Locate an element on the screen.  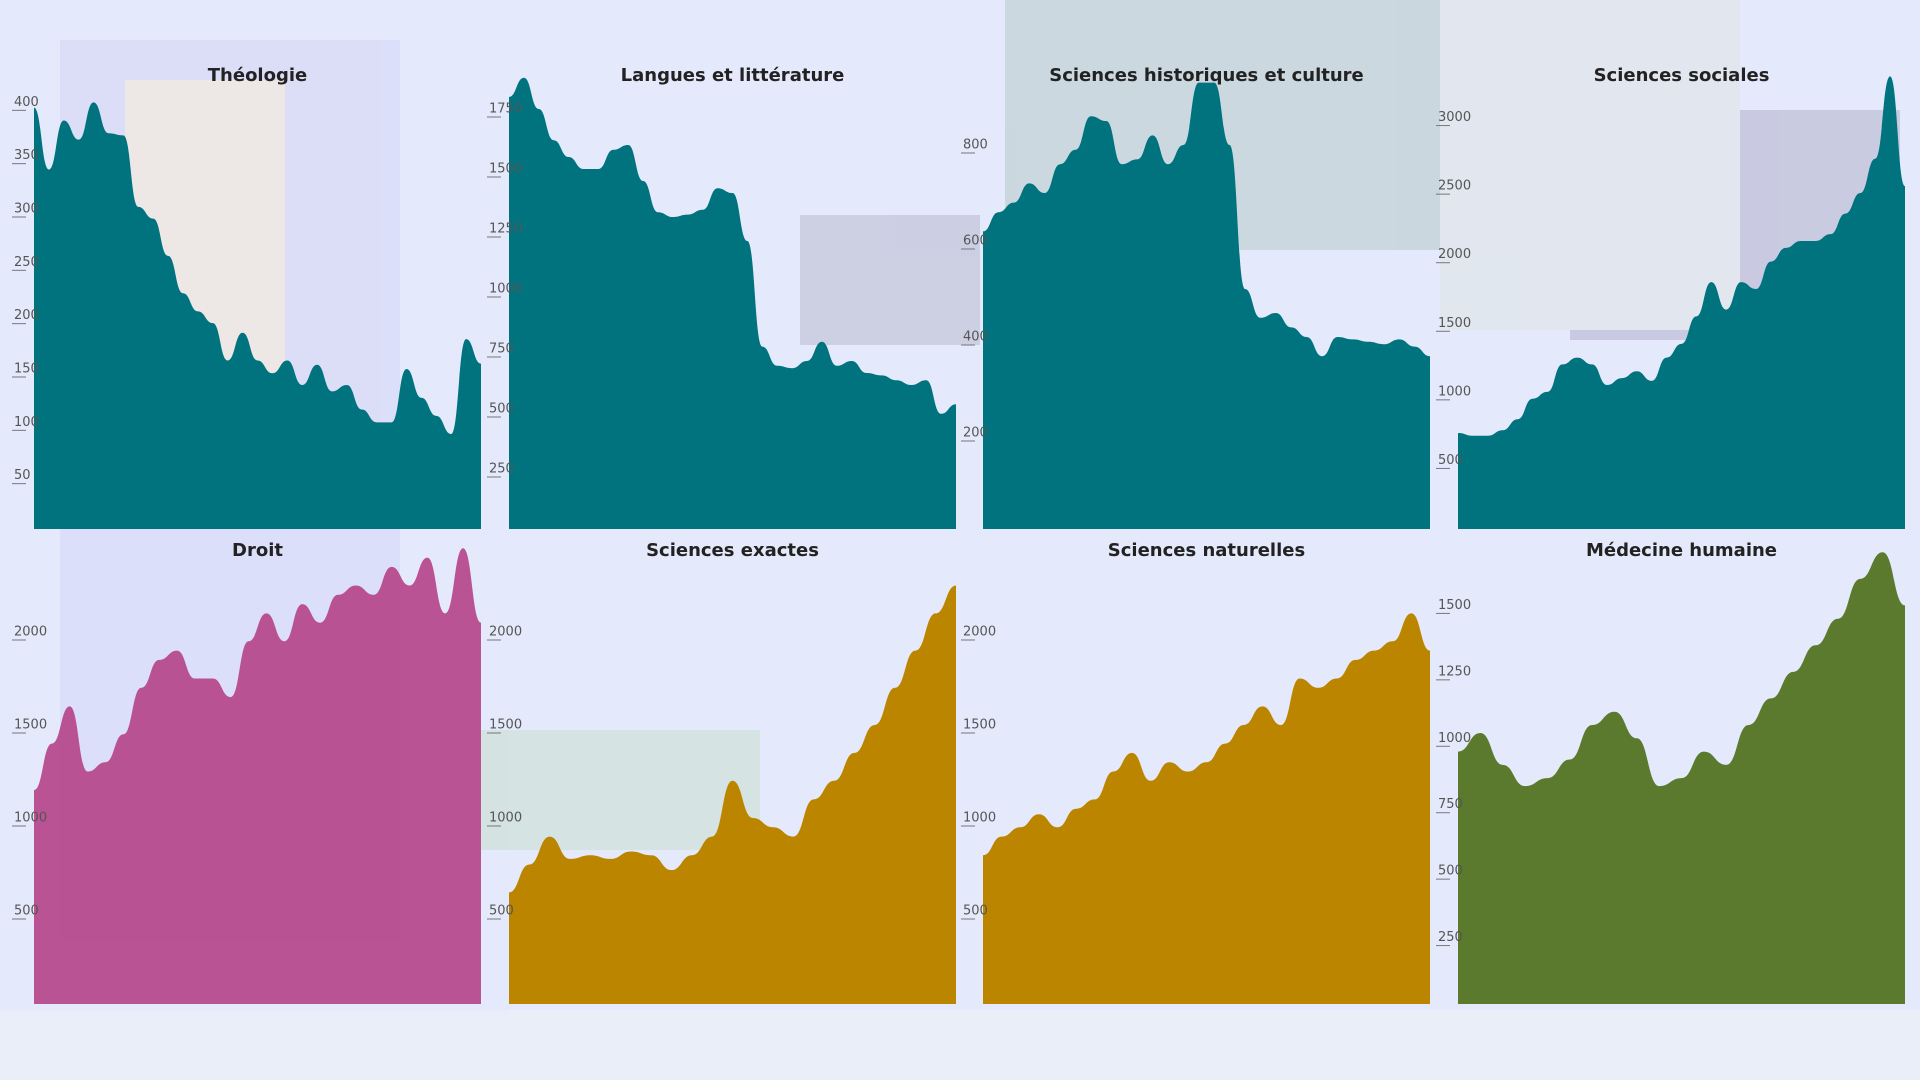
y-tick-label: 3000 is located at coordinates (1454, 117).